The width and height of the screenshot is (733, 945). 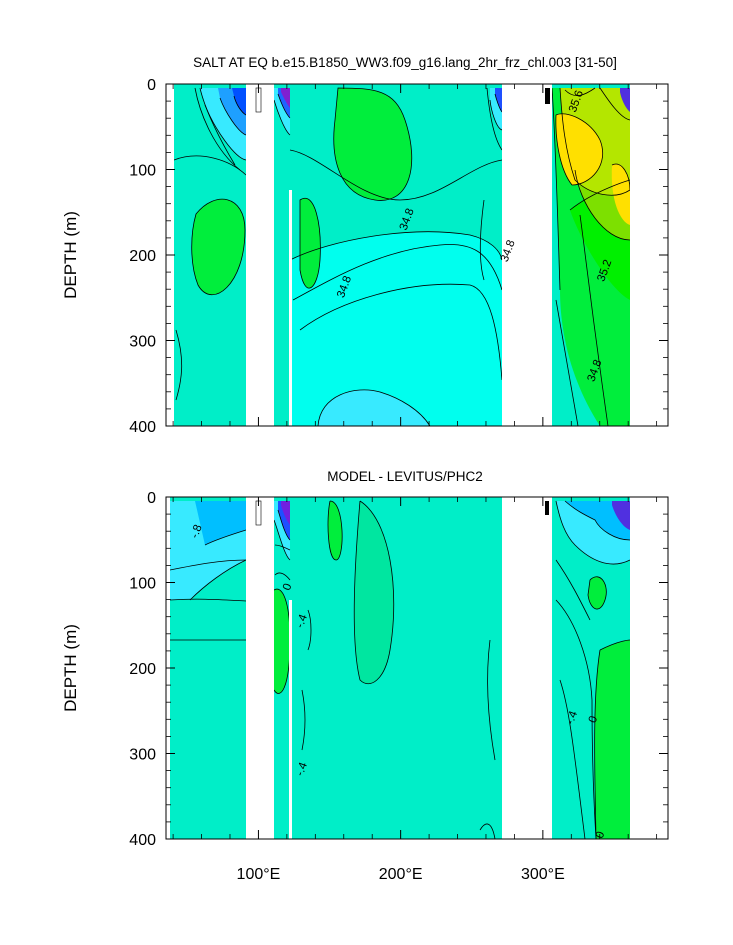 What do you see at coordinates (401, 874) in the screenshot?
I see `x-tick-label: 200°E` at bounding box center [401, 874].